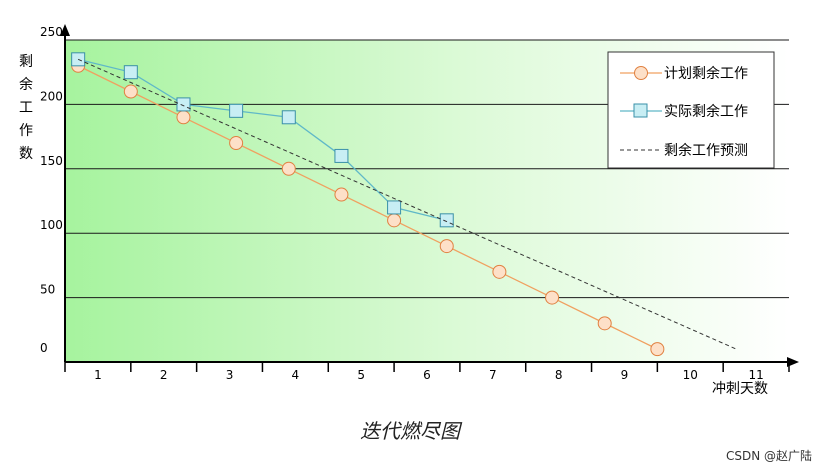 The height and width of the screenshot is (473, 829). I want to click on x-tick-label: 10, so click(690, 375).